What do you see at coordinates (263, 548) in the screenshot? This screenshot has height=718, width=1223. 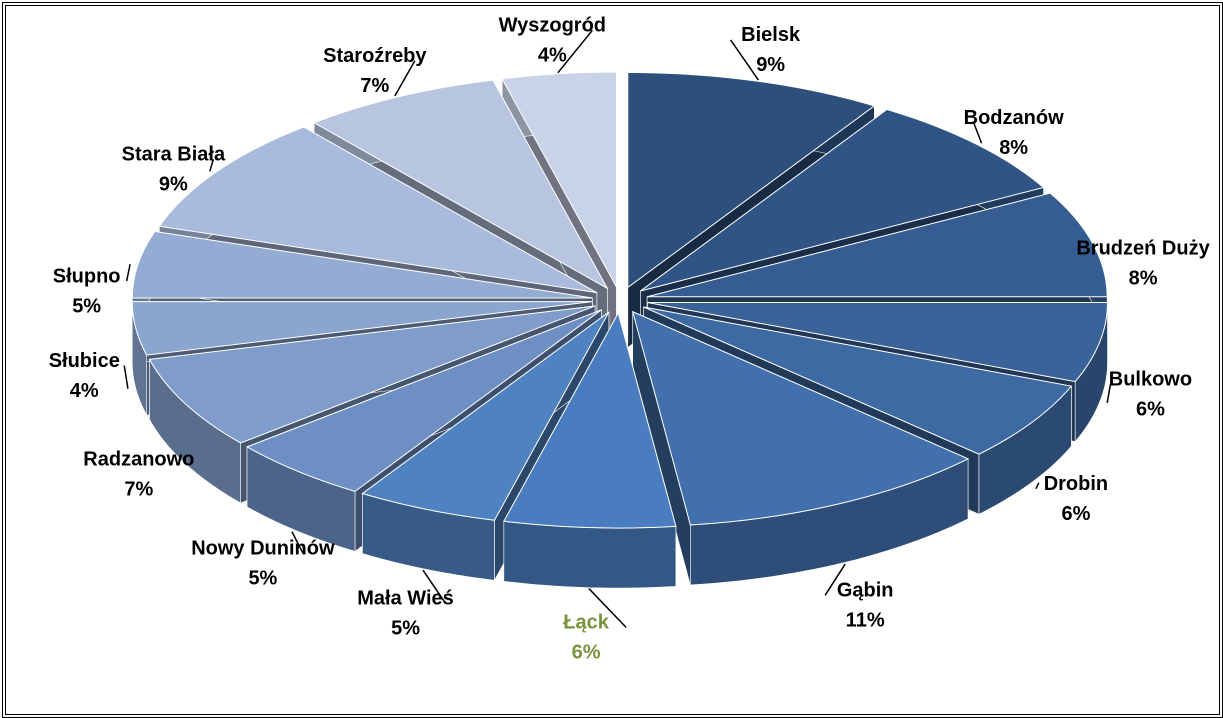 I see `category-label: Nowy Duninów` at bounding box center [263, 548].